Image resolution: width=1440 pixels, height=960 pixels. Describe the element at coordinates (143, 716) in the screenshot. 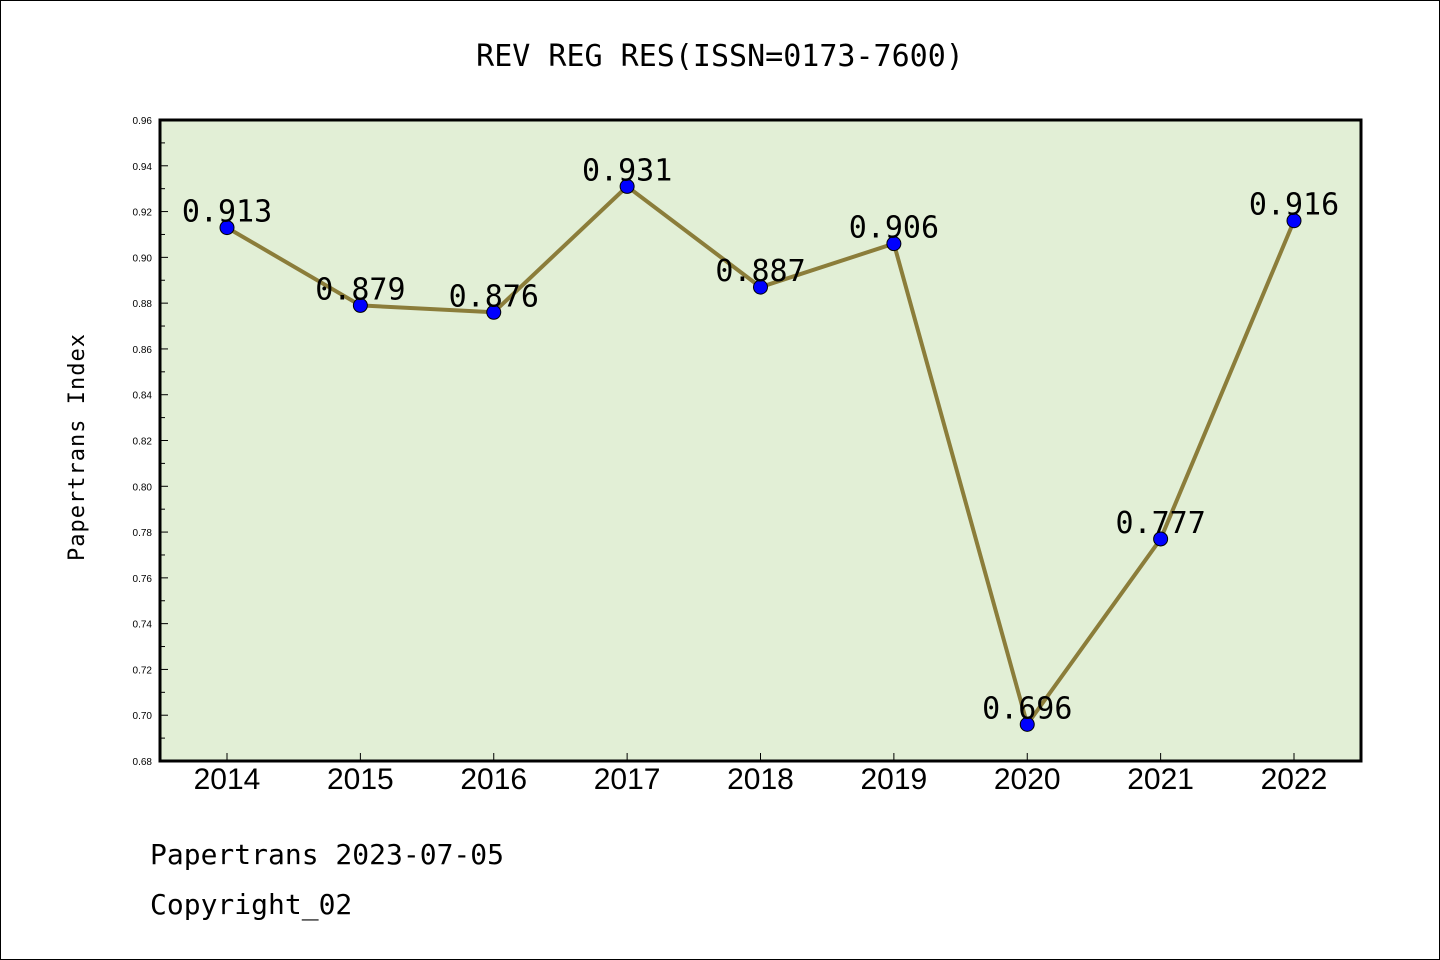

I see `y-tick-label: 0.70` at that location.